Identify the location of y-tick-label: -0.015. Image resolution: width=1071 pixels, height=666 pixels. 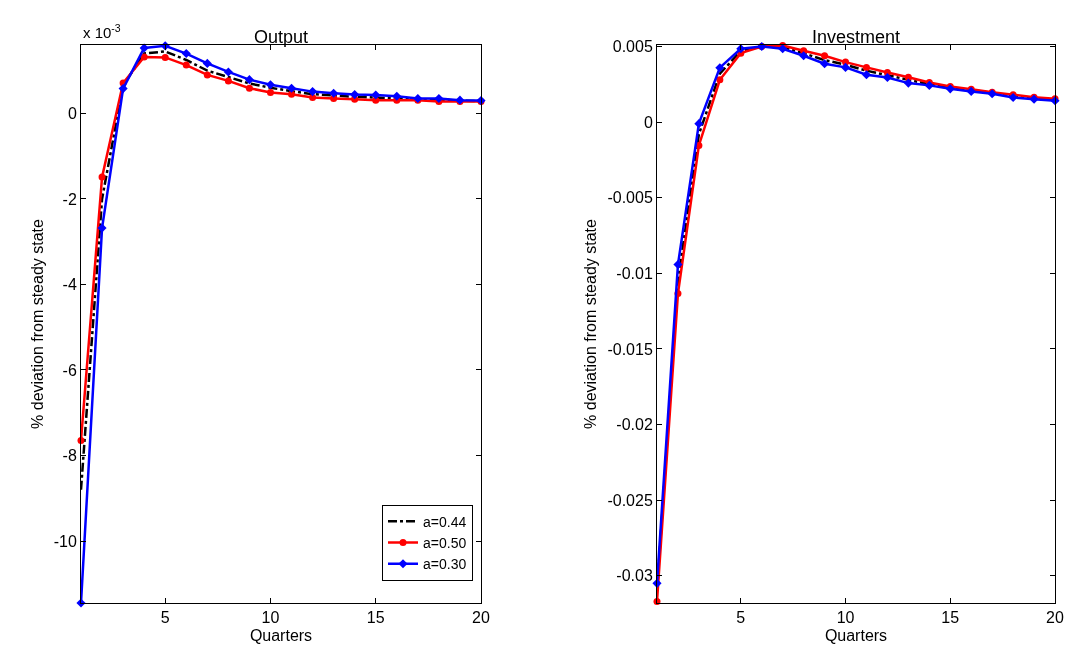
(630, 349).